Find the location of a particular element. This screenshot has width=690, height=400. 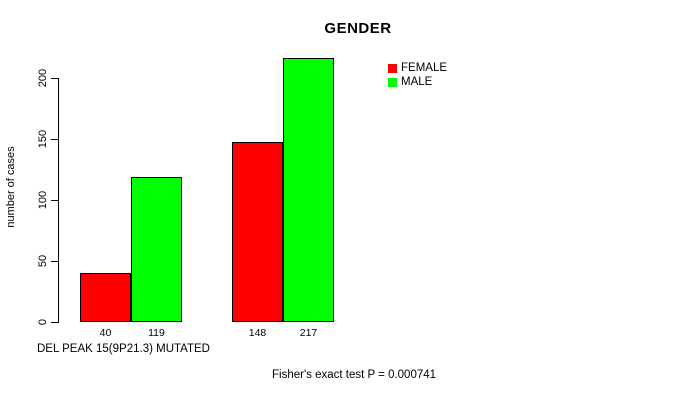

y-axis-line is located at coordinates (58, 200).